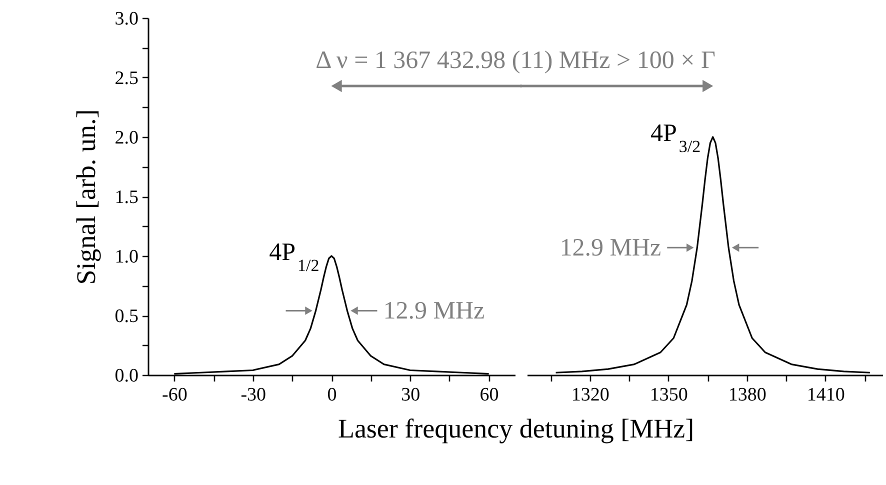 The image size is (886, 485). I want to click on x-tick-label: -60, so click(175, 395).